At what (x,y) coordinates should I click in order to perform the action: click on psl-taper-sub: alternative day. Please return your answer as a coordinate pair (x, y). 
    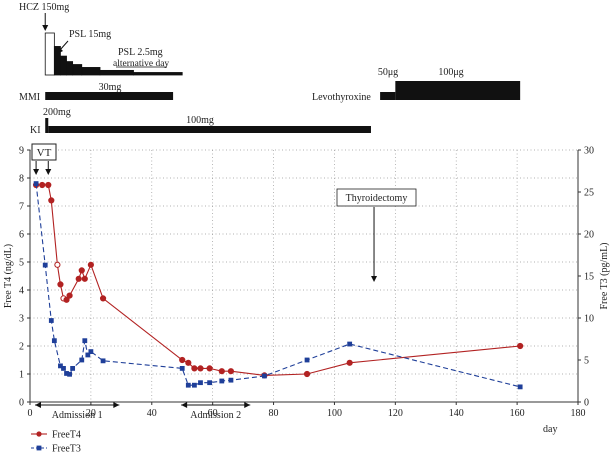
    Looking at the image, I should click on (141, 64).